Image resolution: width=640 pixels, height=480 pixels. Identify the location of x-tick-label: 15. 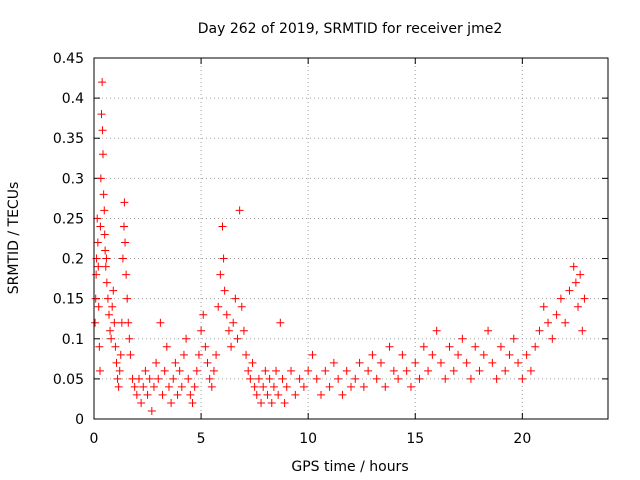
(415, 439).